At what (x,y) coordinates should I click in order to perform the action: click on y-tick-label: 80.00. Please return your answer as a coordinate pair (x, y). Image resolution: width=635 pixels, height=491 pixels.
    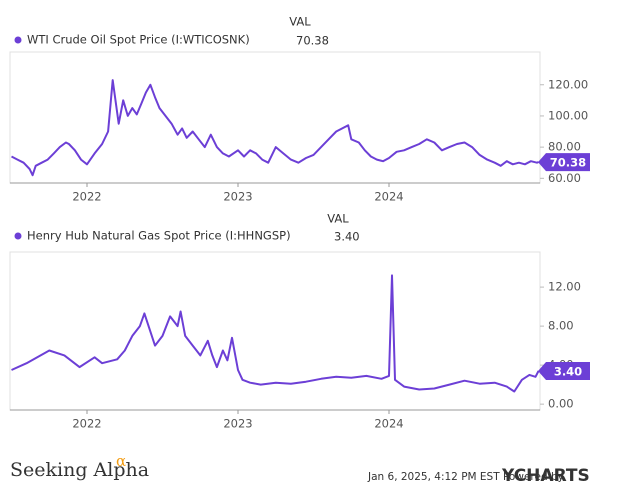
    Looking at the image, I should click on (564, 147).